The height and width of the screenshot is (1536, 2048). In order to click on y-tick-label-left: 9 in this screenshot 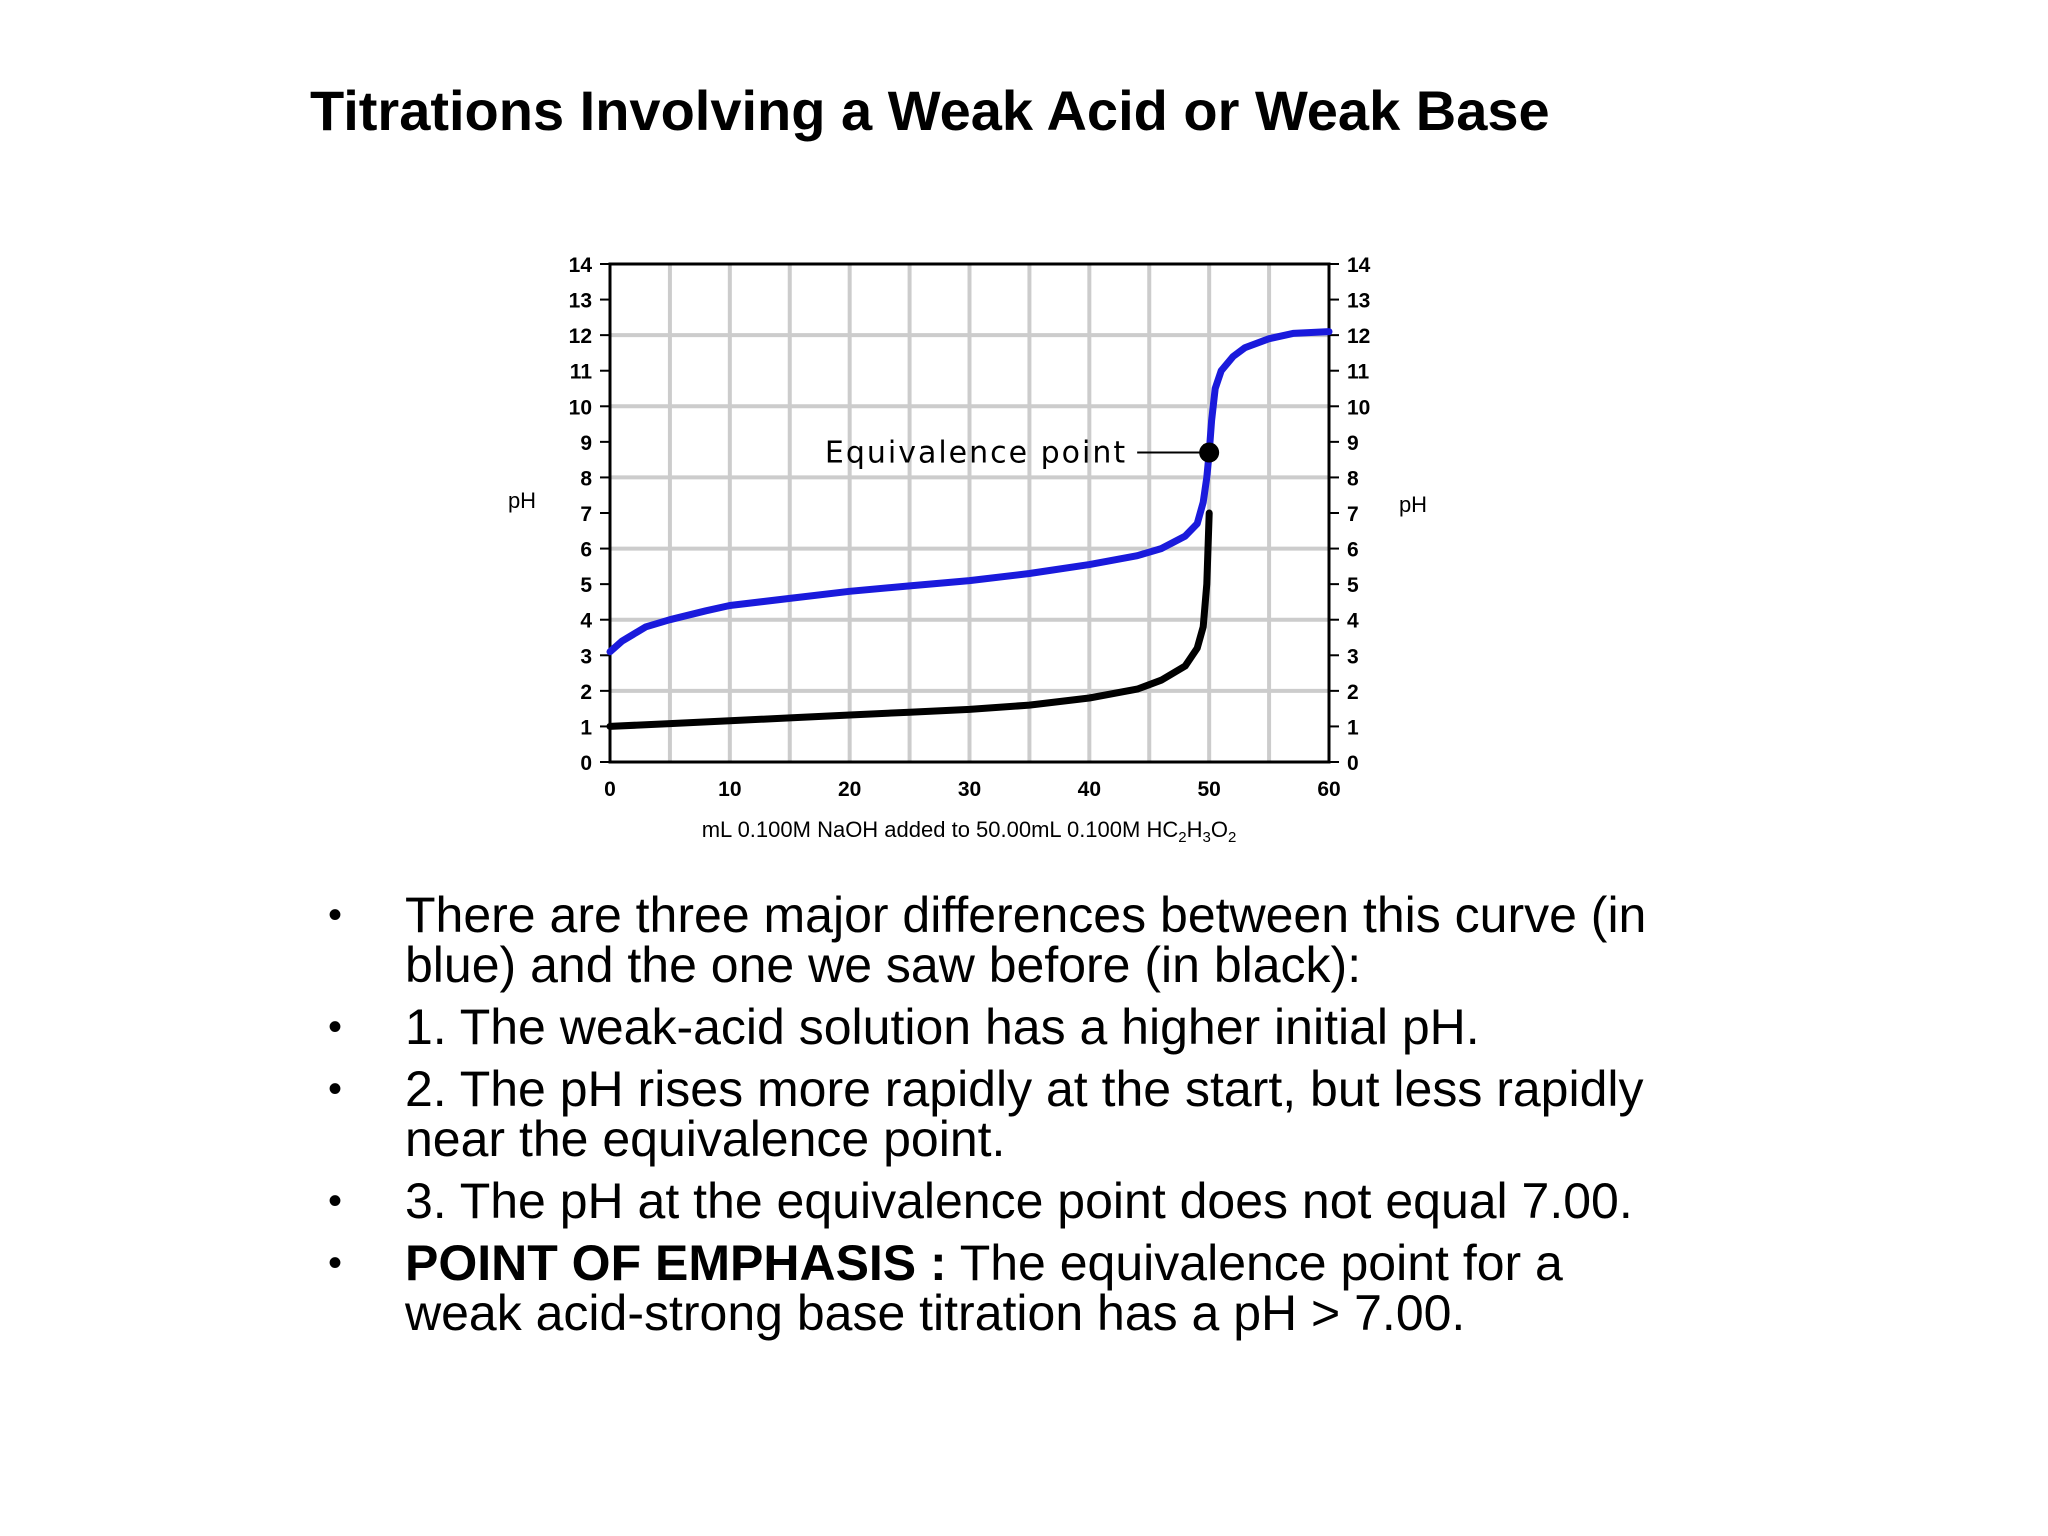, I will do `click(586, 443)`.